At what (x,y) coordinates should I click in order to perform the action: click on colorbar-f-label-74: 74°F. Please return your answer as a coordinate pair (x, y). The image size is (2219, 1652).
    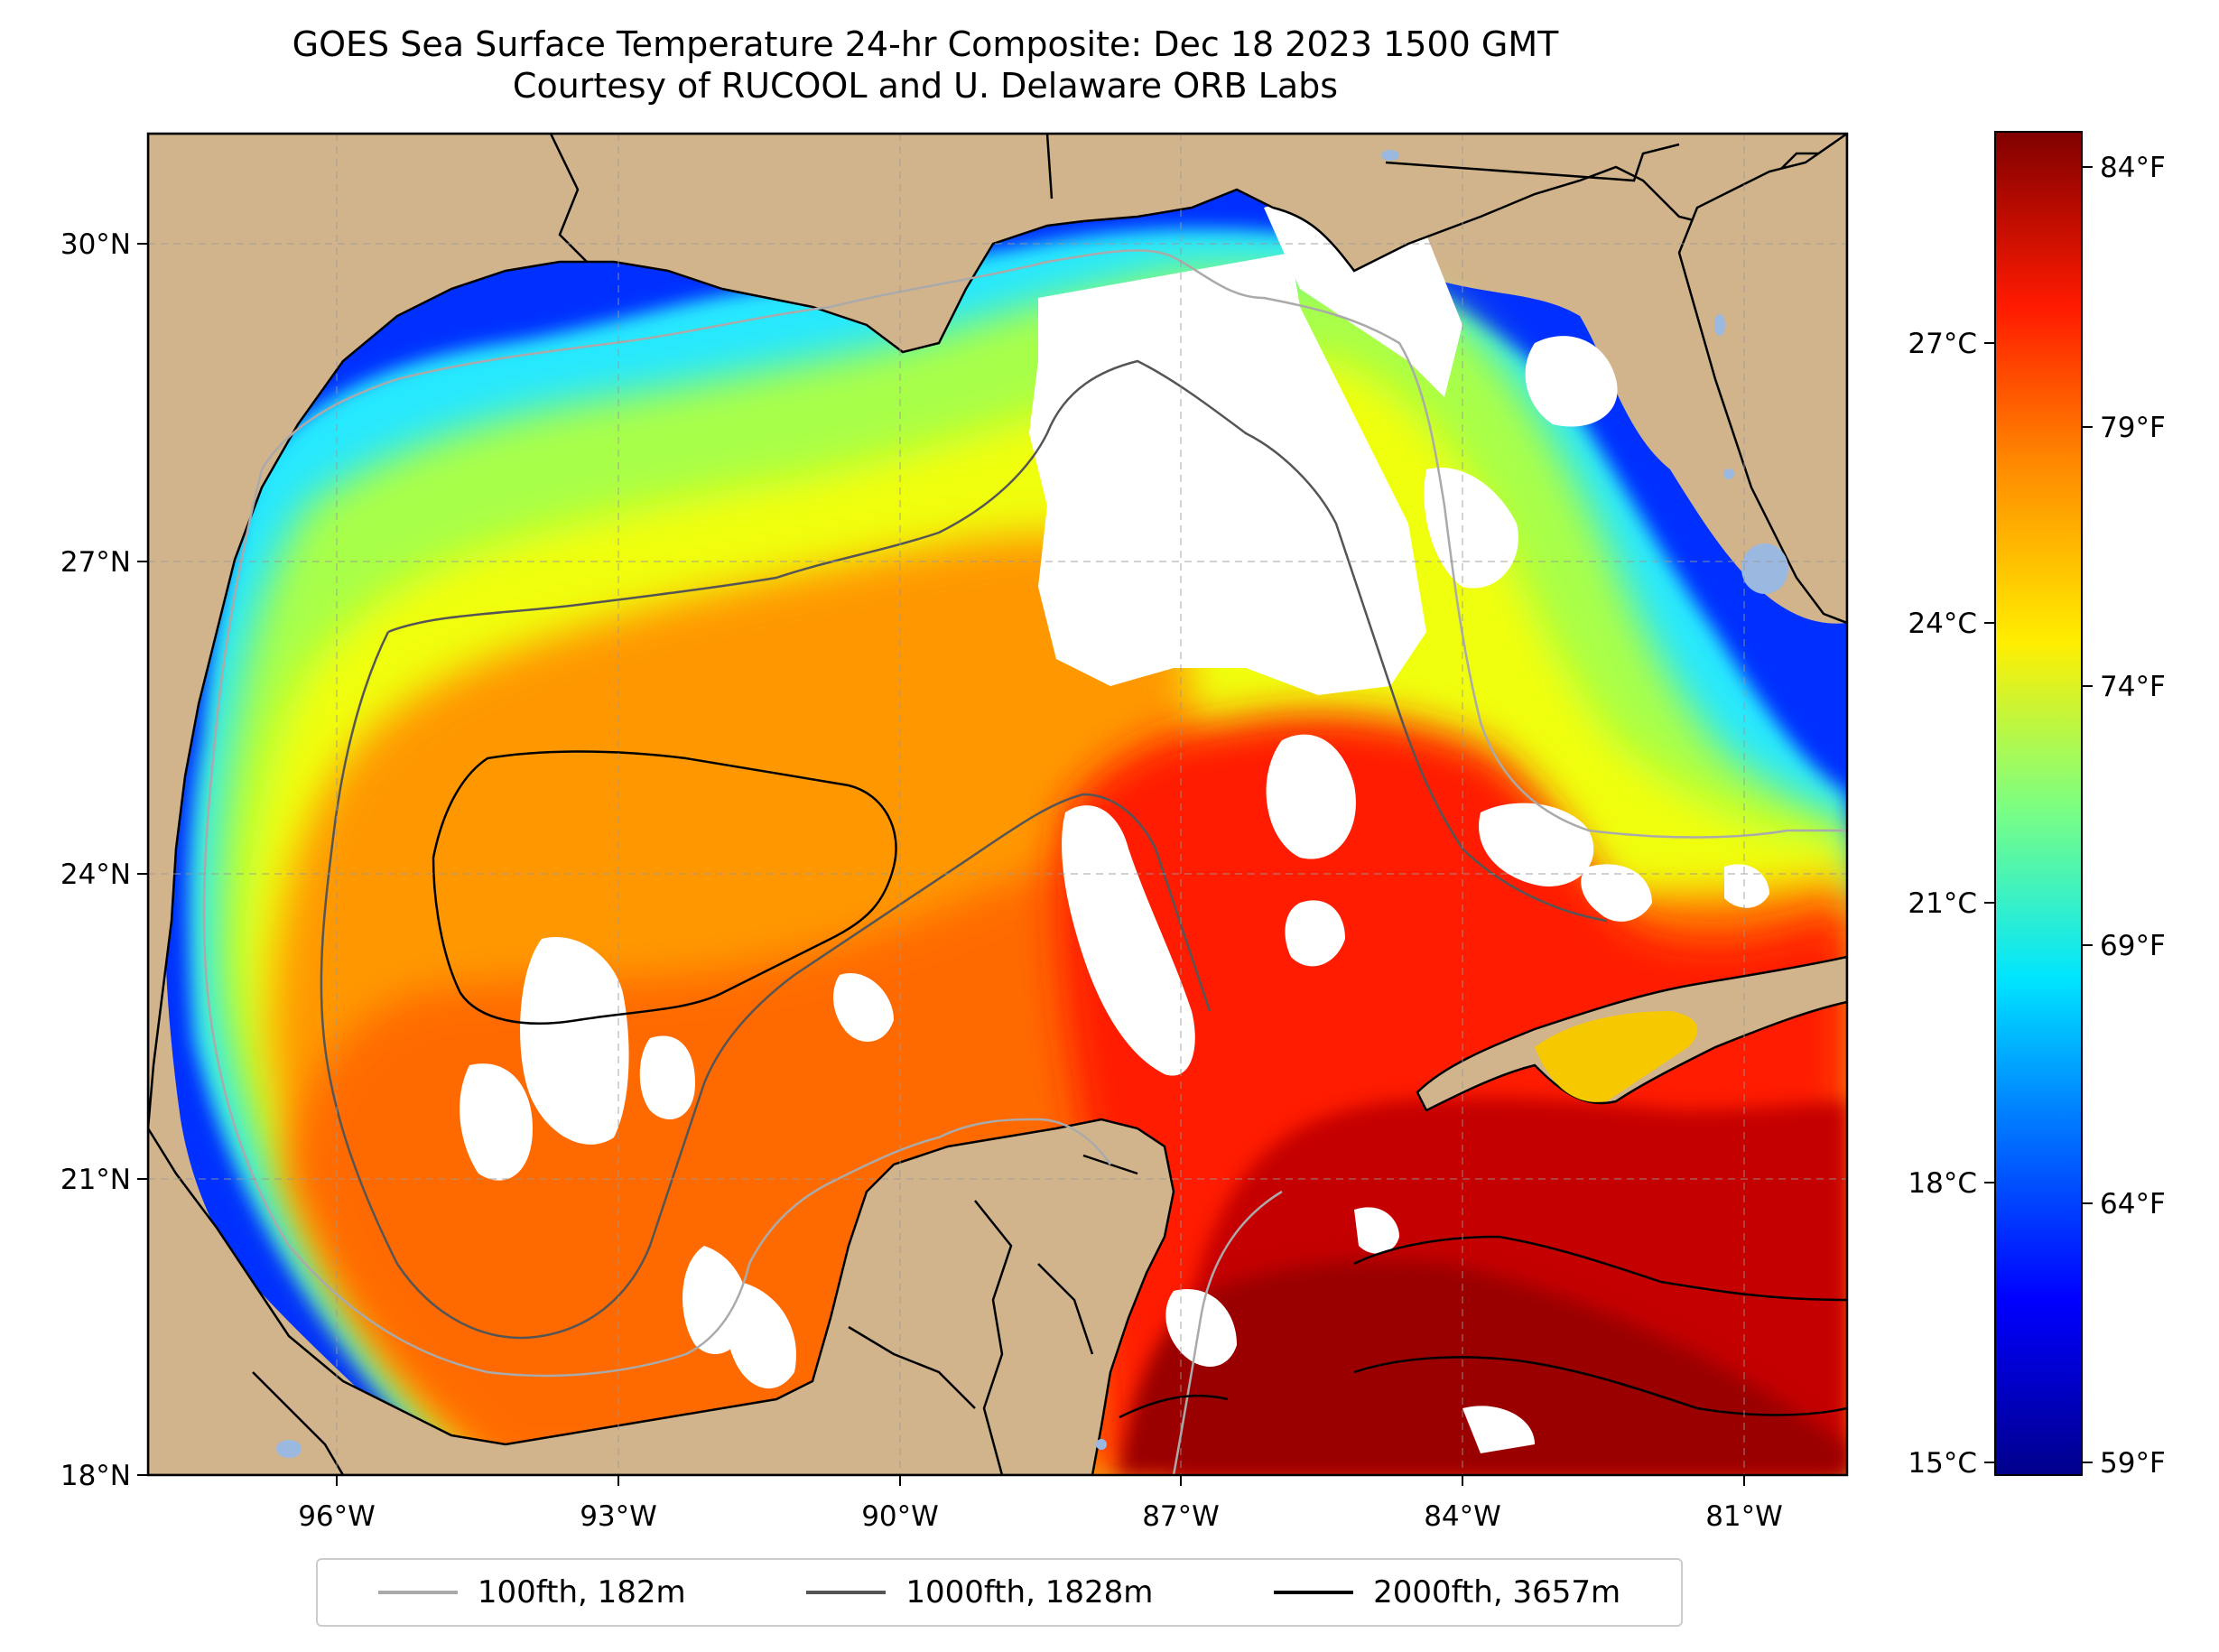
    Looking at the image, I should click on (2133, 687).